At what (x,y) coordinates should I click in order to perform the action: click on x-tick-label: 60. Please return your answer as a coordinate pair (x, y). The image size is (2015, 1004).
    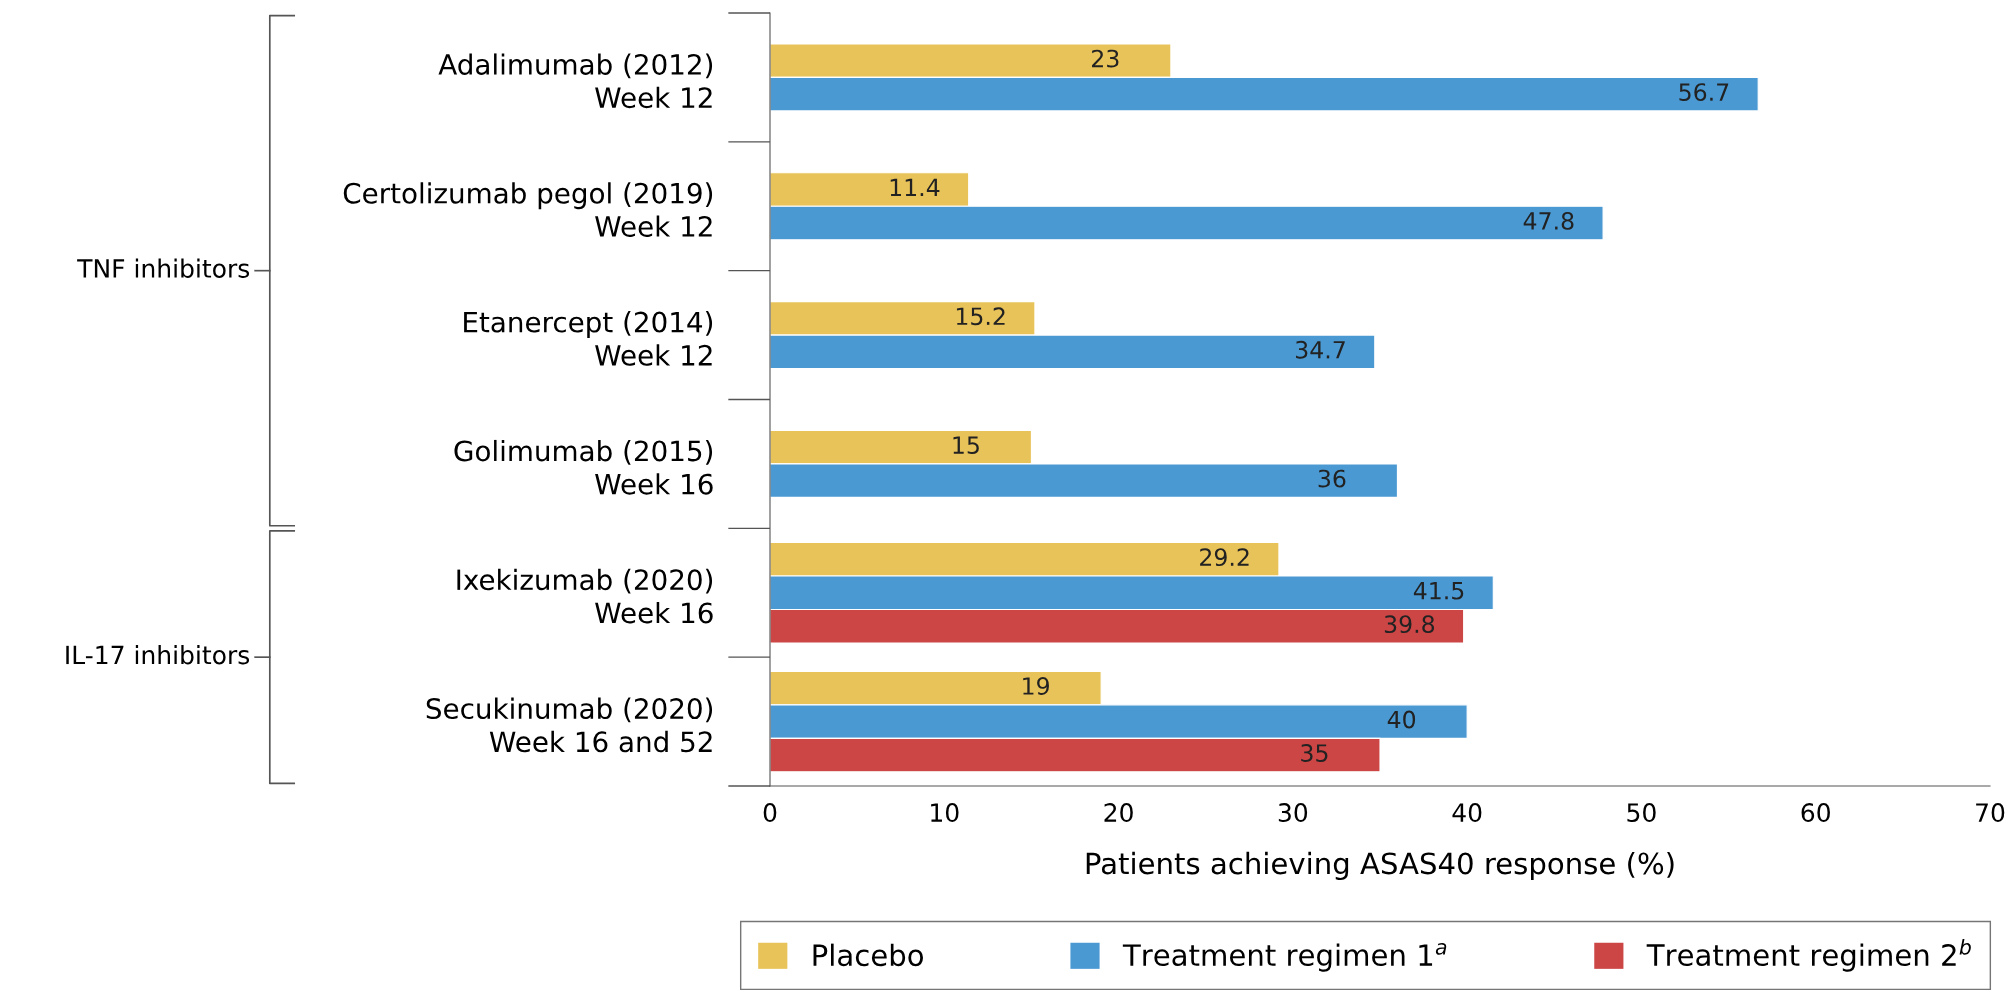
    Looking at the image, I should click on (1815, 813).